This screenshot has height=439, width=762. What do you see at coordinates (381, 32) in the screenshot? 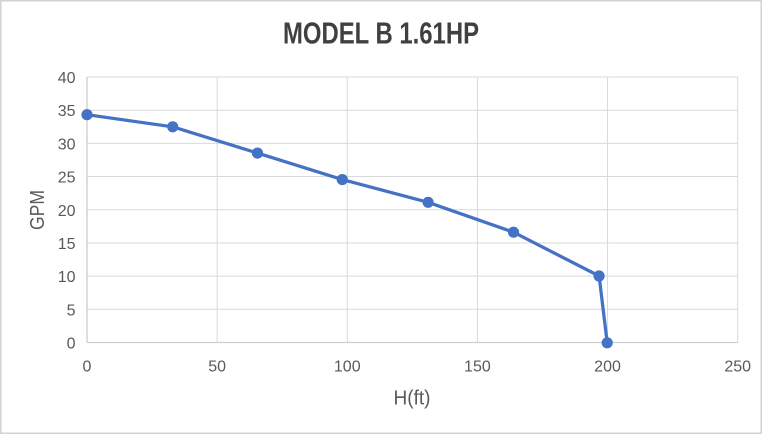
I see `svg-text: MODEL B 1.61HP` at bounding box center [381, 32].